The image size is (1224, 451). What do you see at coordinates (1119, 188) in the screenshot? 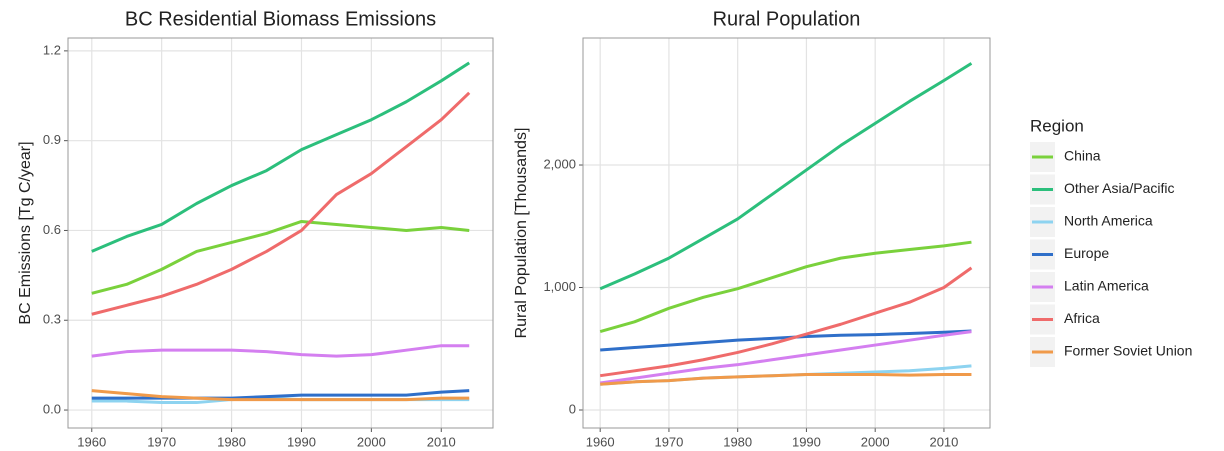
I see `legend-label: Other Asia/Pacific` at bounding box center [1119, 188].